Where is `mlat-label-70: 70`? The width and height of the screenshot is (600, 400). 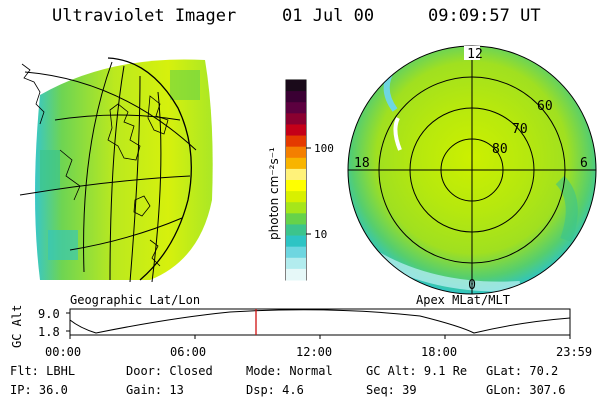 mlat-label-70: 70 is located at coordinates (520, 129).